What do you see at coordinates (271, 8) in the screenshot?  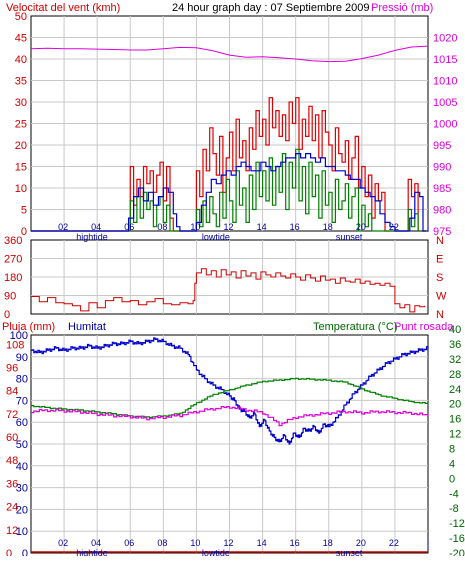 I see `graph-title: 24 hour graph day : 07 Septiembre 2009` at bounding box center [271, 8].